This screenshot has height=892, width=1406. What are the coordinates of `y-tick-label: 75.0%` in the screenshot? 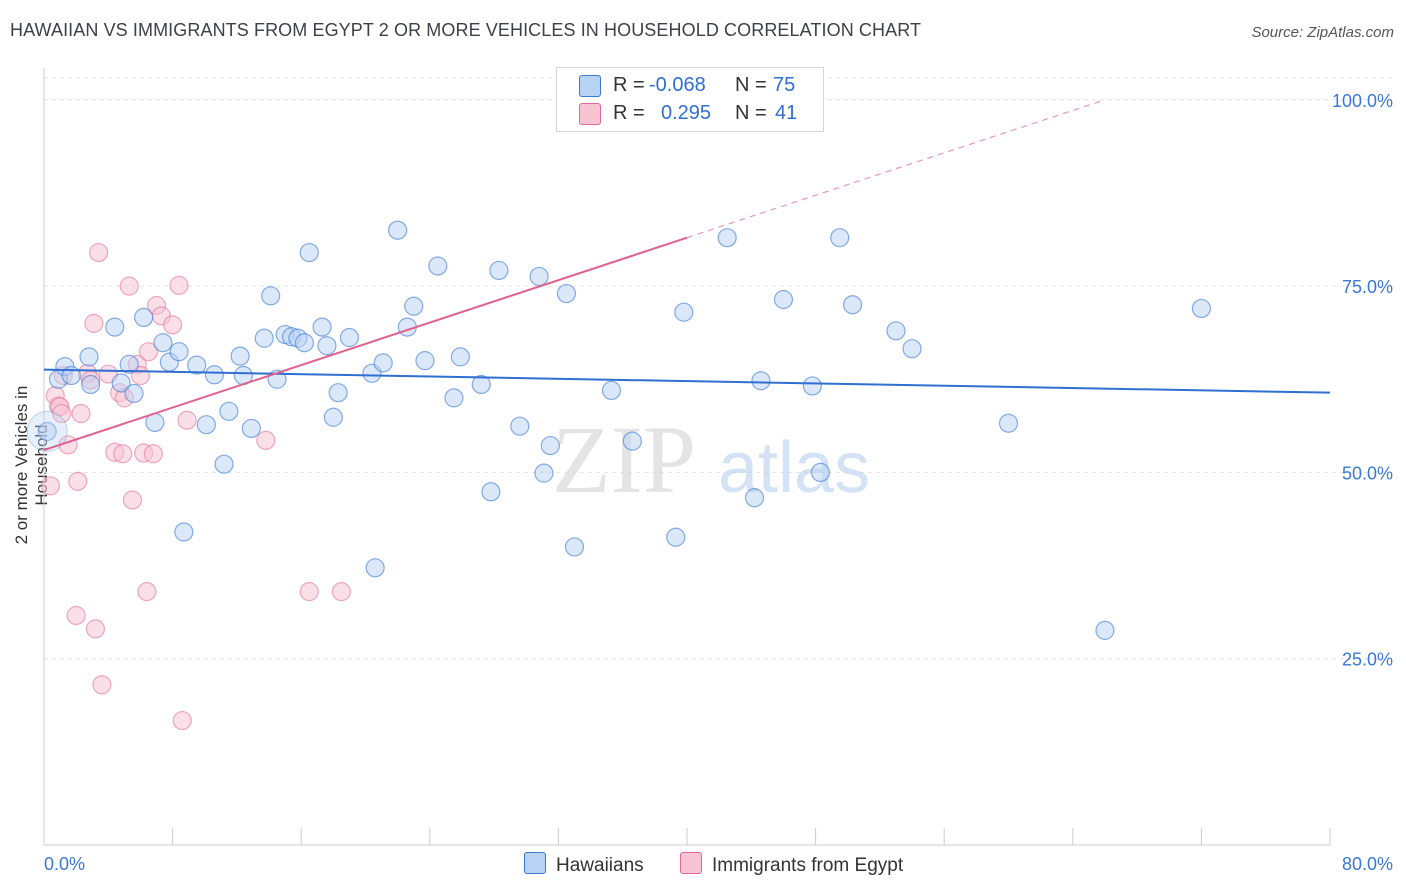 It's located at (1367, 287).